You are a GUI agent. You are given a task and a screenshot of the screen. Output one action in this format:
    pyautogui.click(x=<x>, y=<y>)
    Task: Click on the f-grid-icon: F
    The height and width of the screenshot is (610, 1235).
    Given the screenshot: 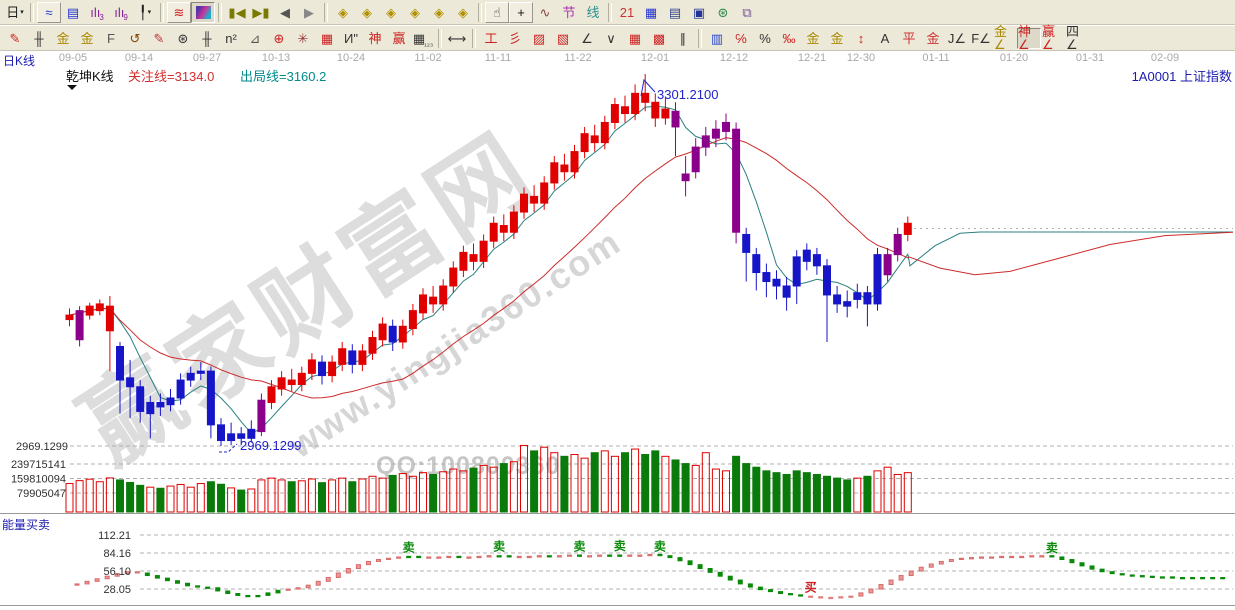 What is the action you would take?
    pyautogui.click(x=111, y=38)
    